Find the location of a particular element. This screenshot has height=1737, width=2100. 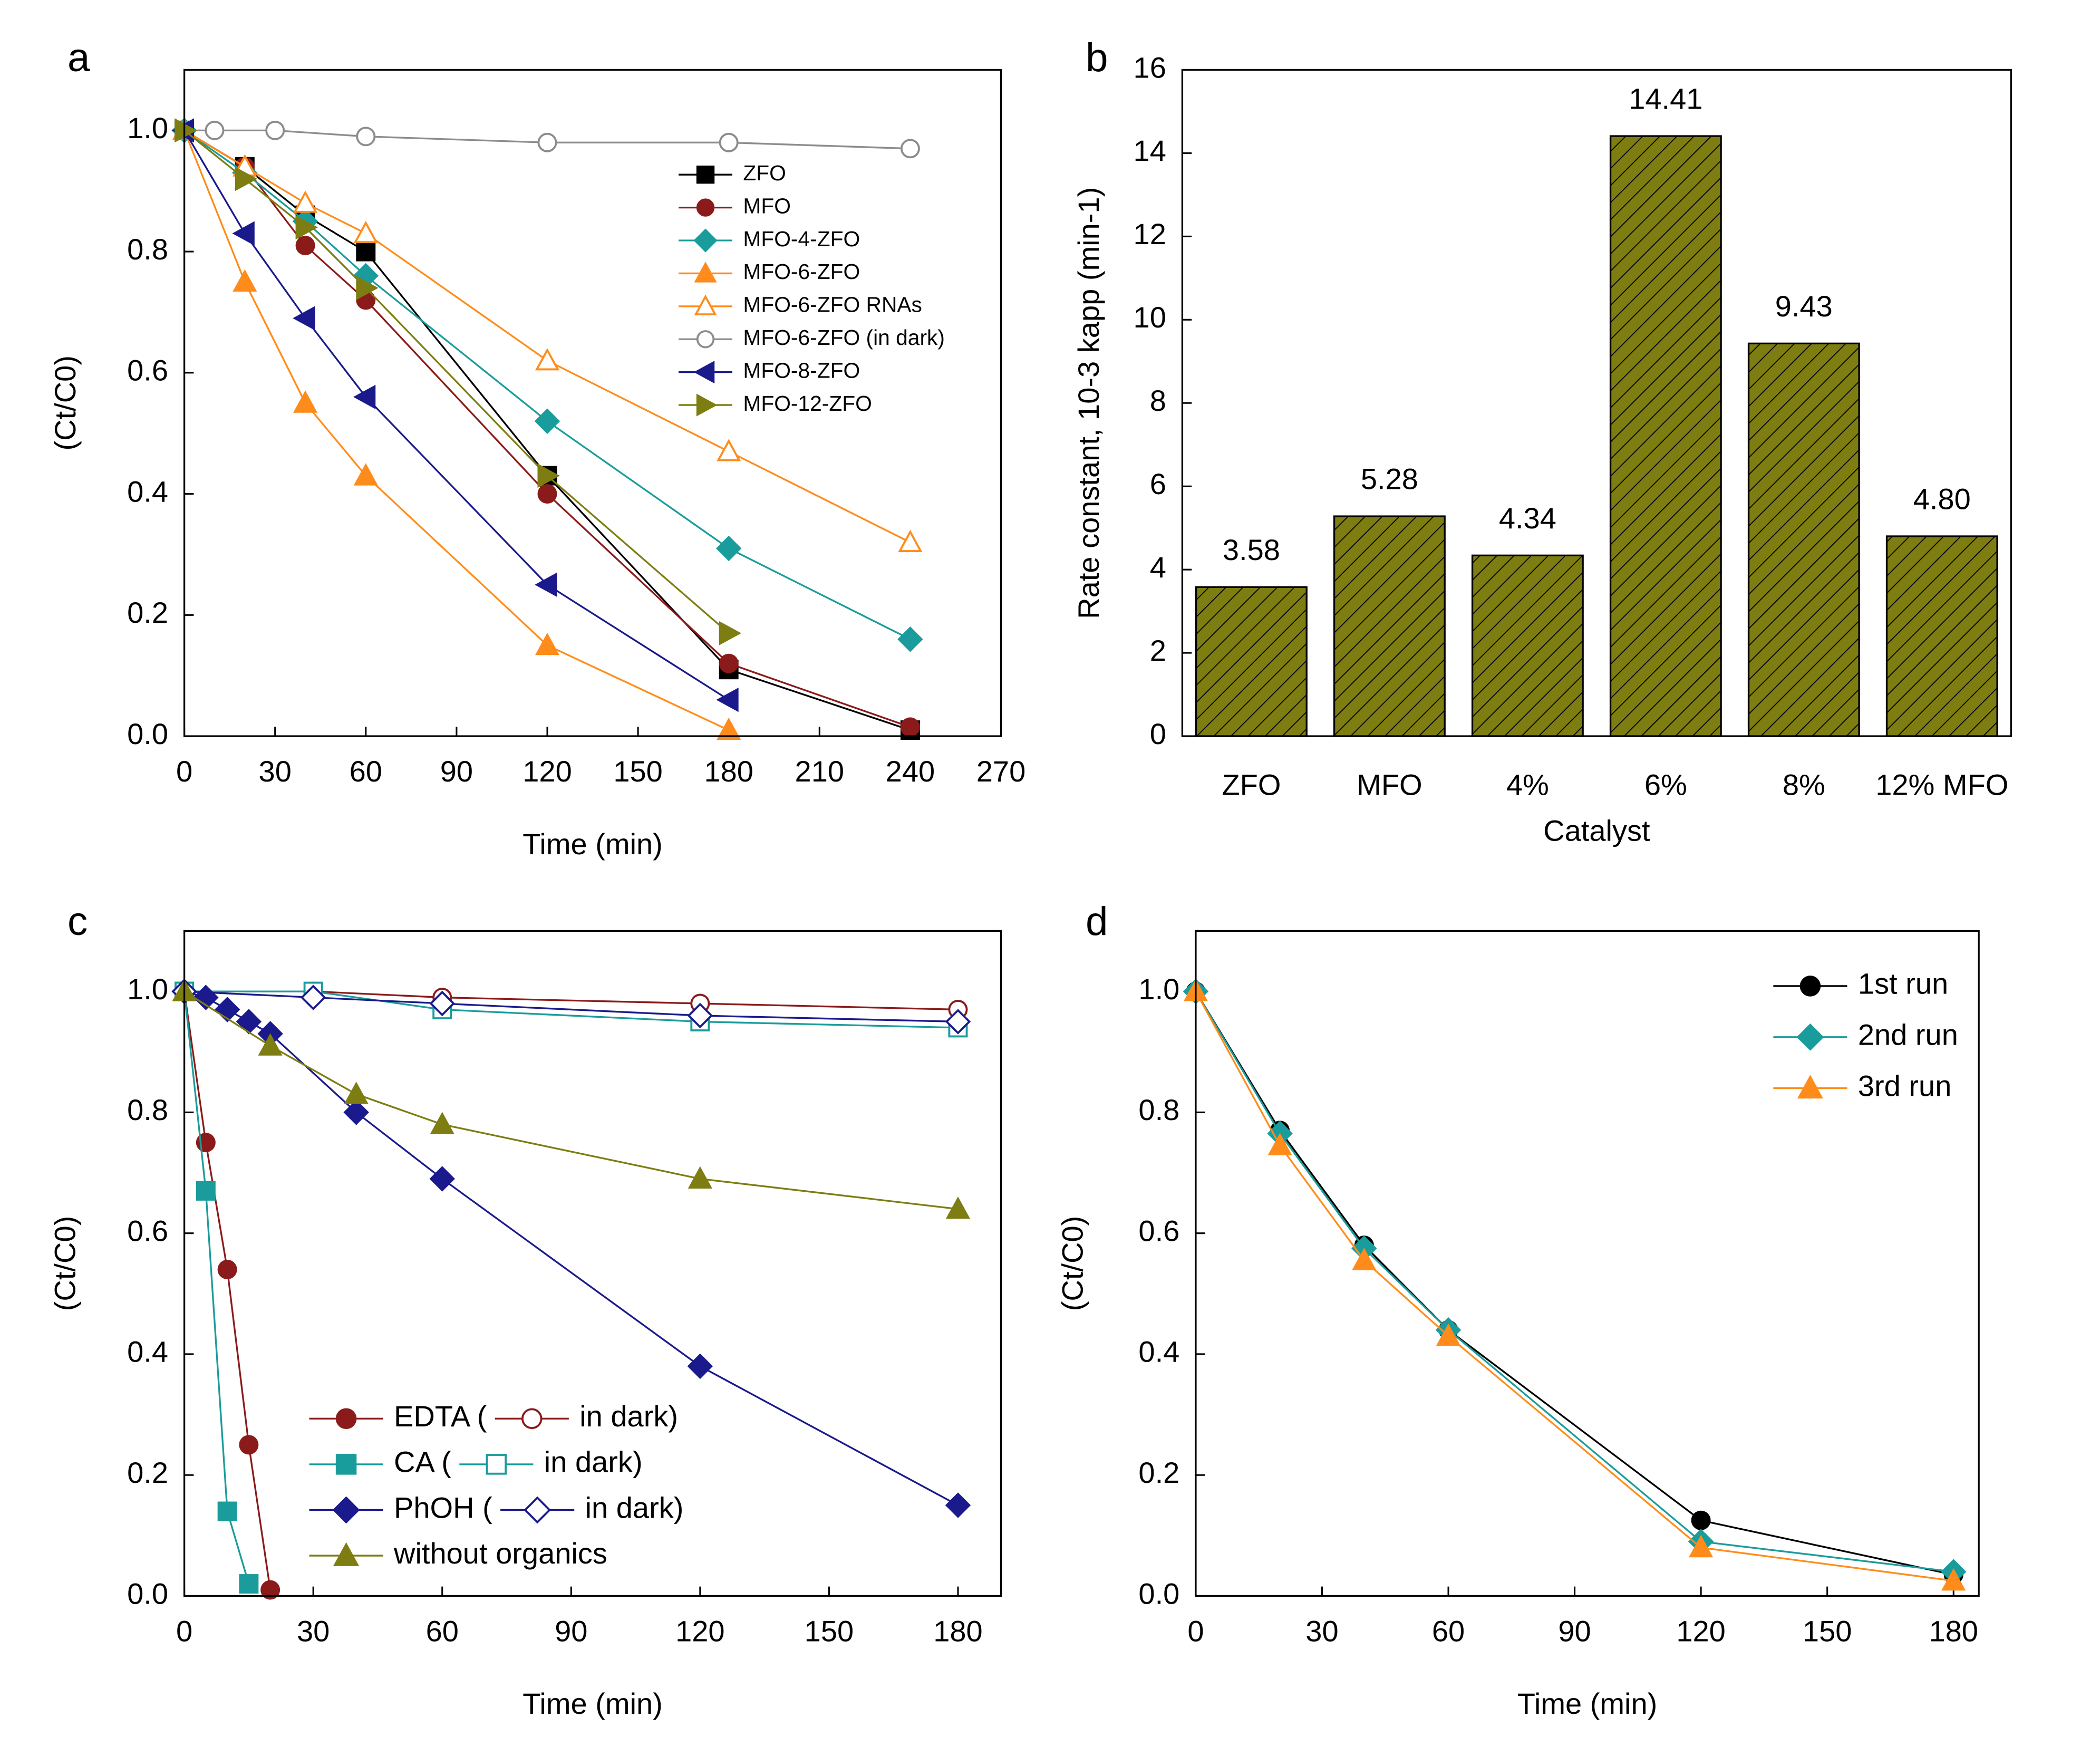

x-tick-label: 12% MFO is located at coordinates (1941, 785).